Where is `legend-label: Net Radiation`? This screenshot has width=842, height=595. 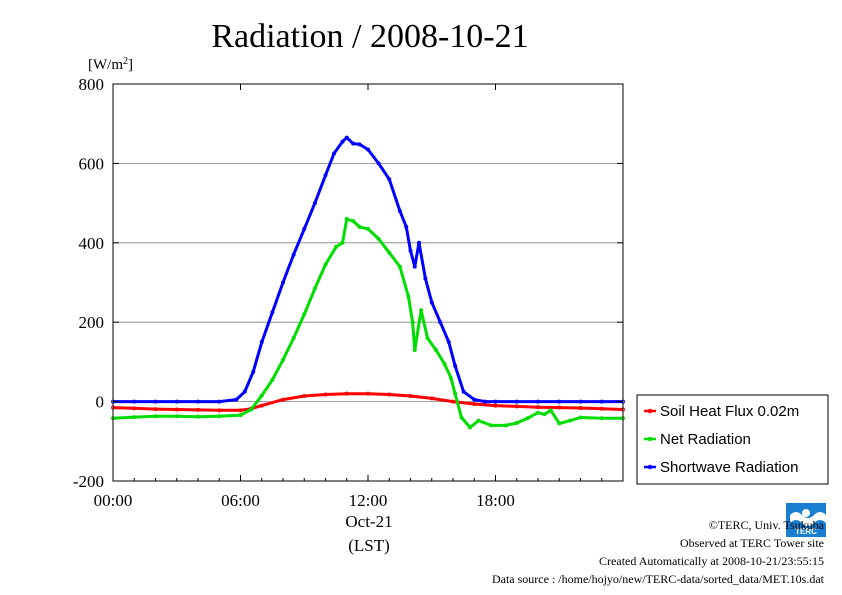 legend-label: Net Radiation is located at coordinates (705, 439).